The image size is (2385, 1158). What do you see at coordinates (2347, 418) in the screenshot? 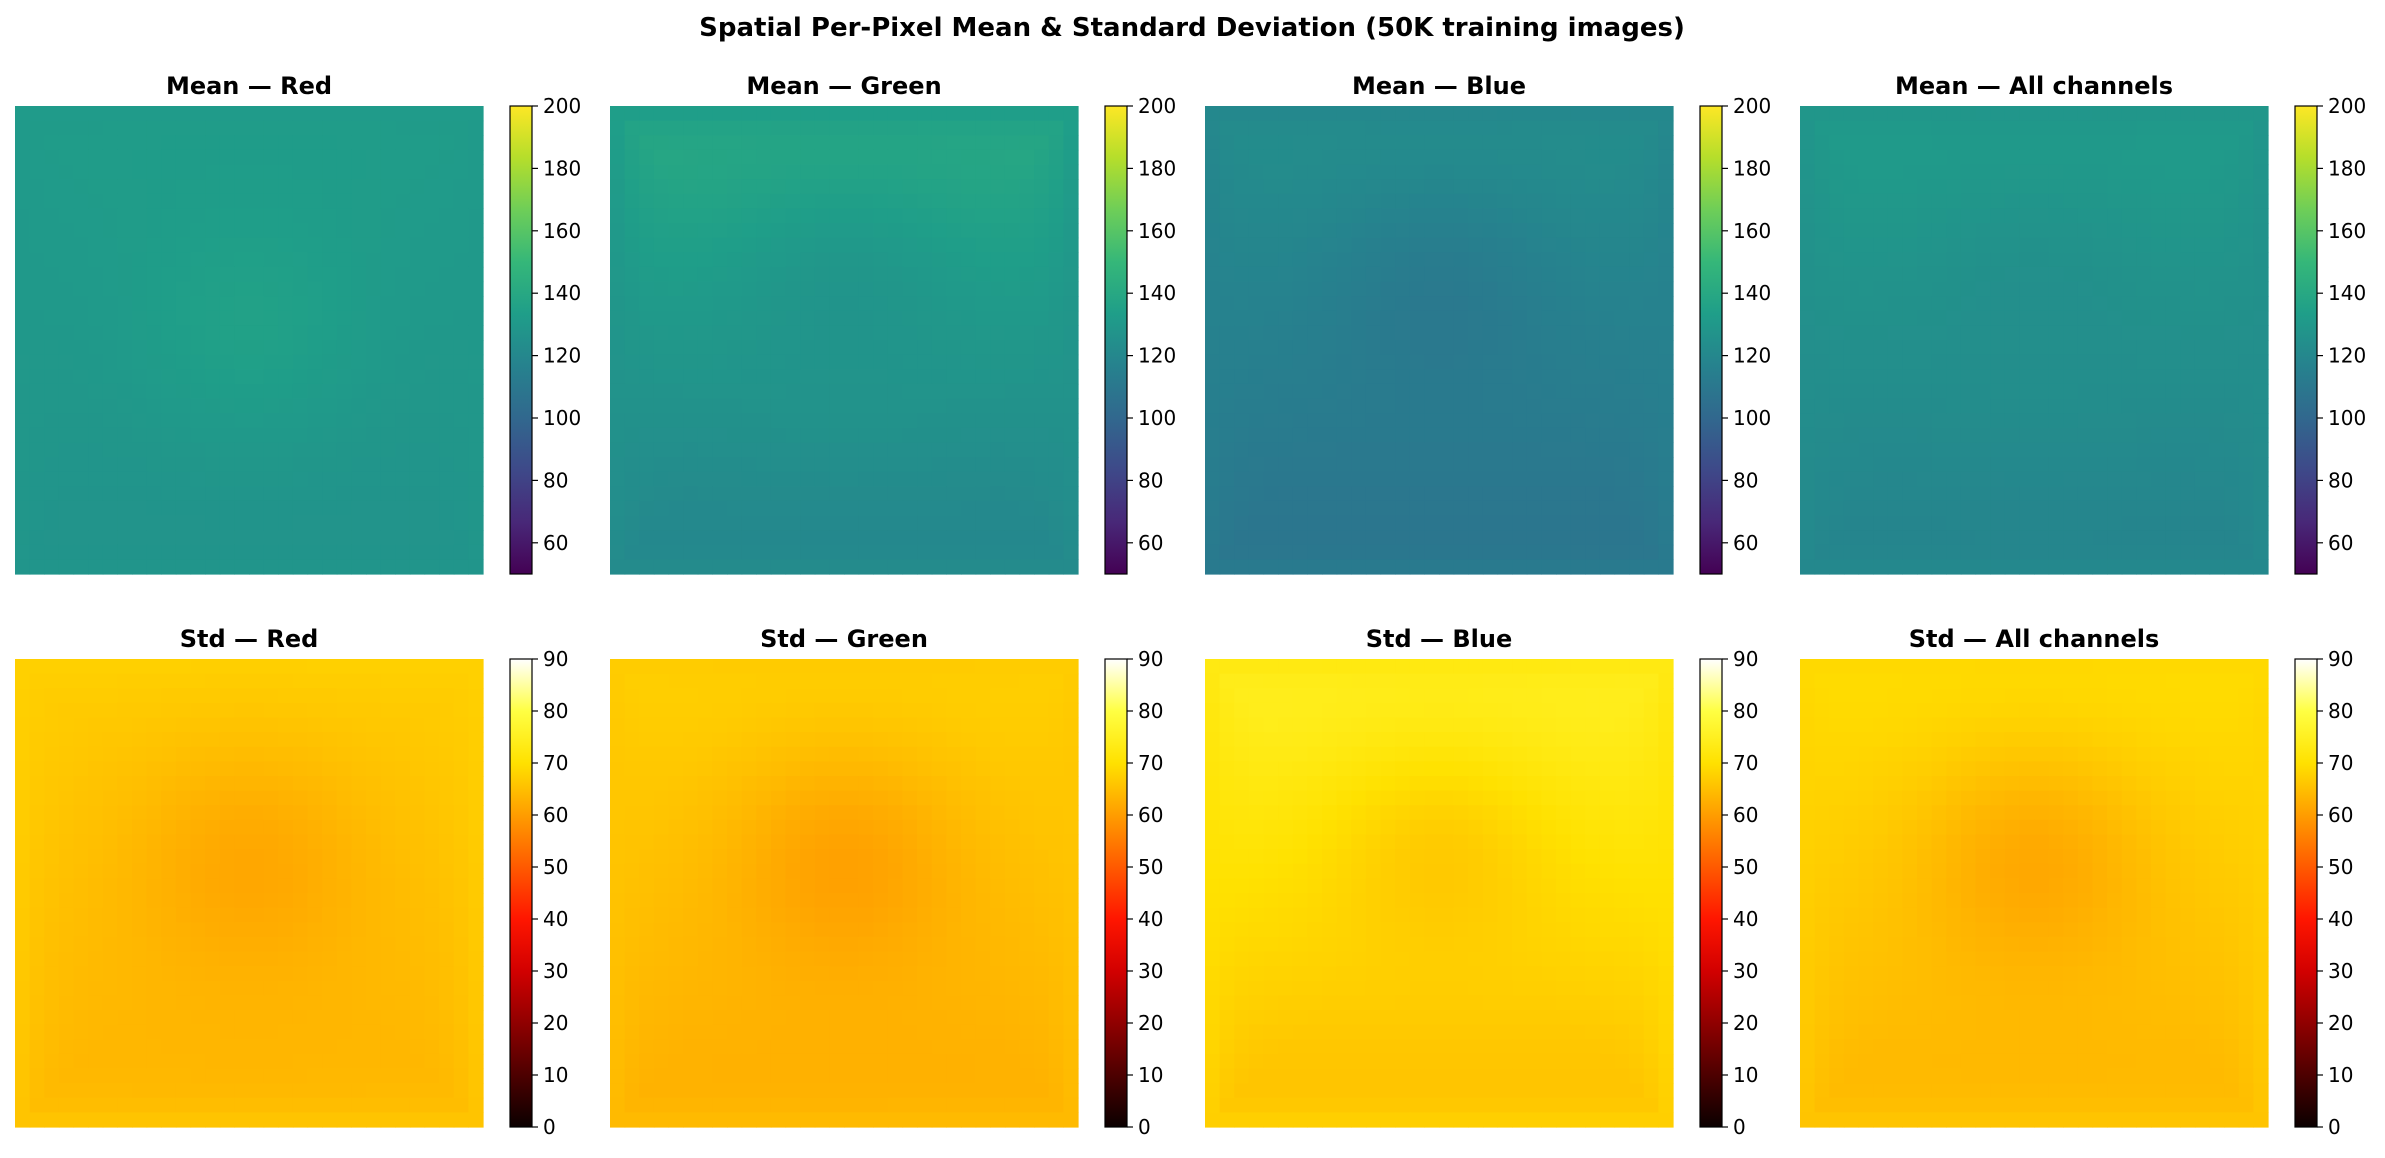
I see `colorbar-tick-label: 100` at bounding box center [2347, 418].